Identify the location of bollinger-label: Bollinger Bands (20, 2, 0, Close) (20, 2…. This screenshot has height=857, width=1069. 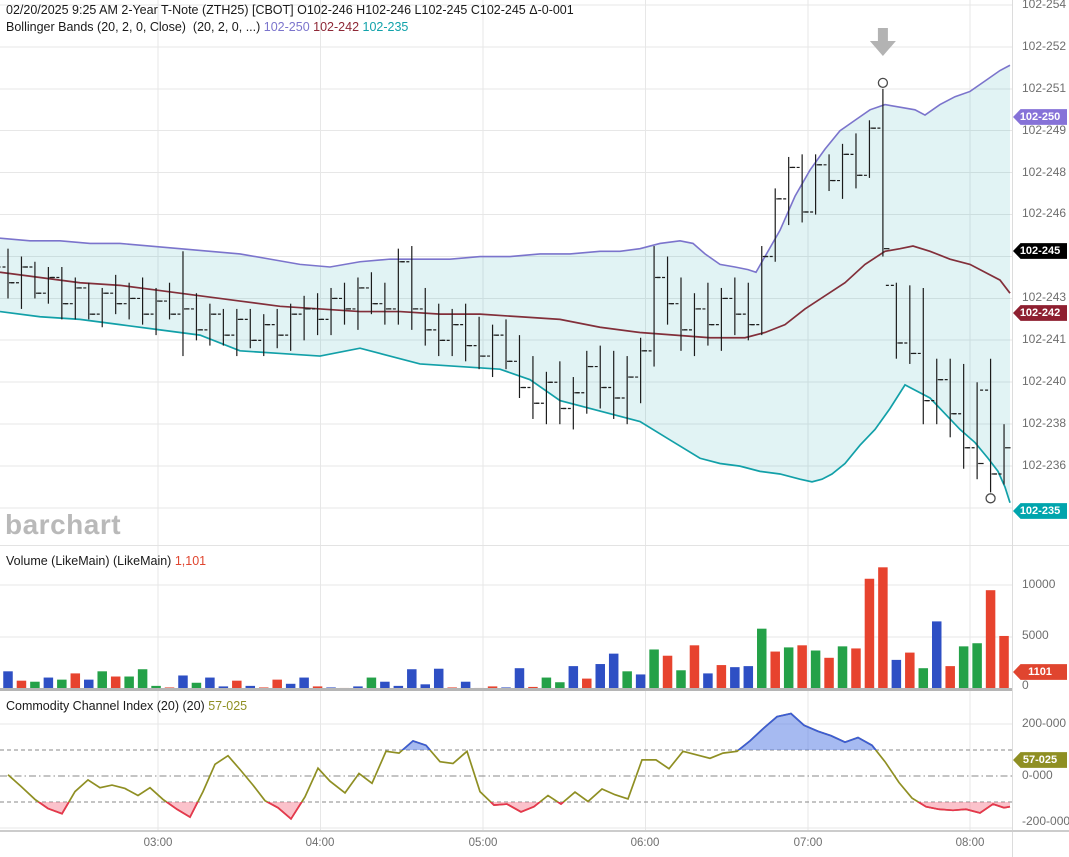
(133, 27).